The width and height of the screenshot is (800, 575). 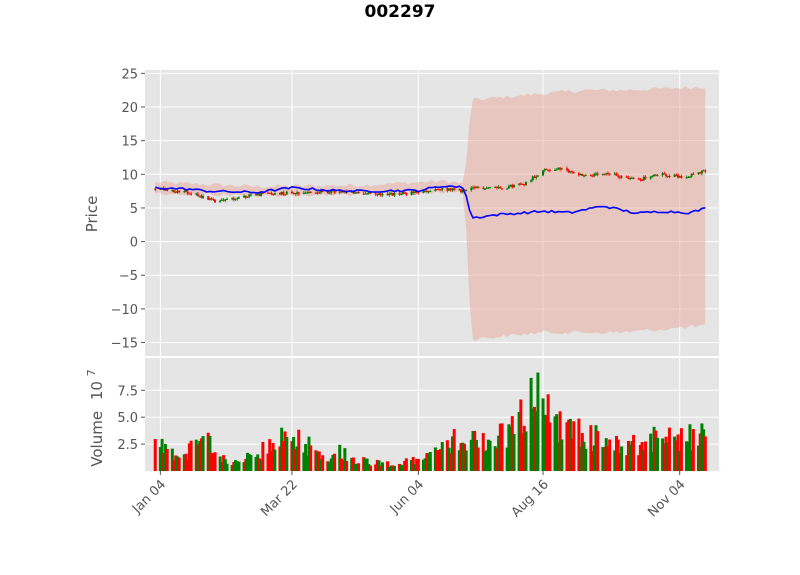 I want to click on chart-title: 002297, so click(x=400, y=12).